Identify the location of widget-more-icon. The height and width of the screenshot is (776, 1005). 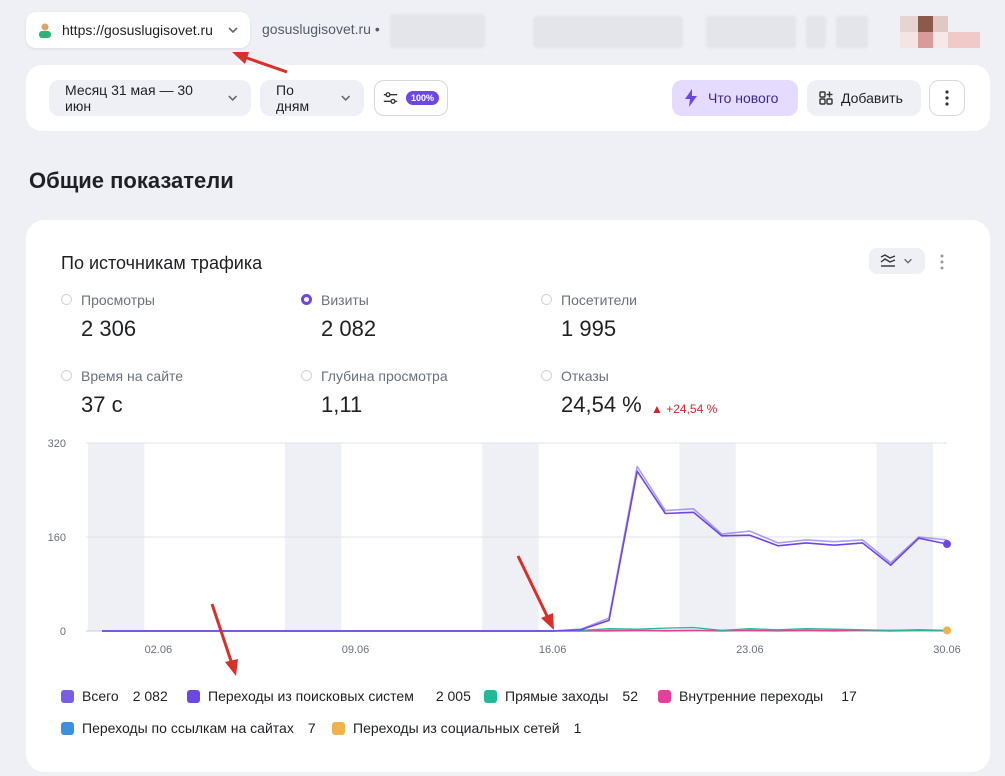
(942, 262).